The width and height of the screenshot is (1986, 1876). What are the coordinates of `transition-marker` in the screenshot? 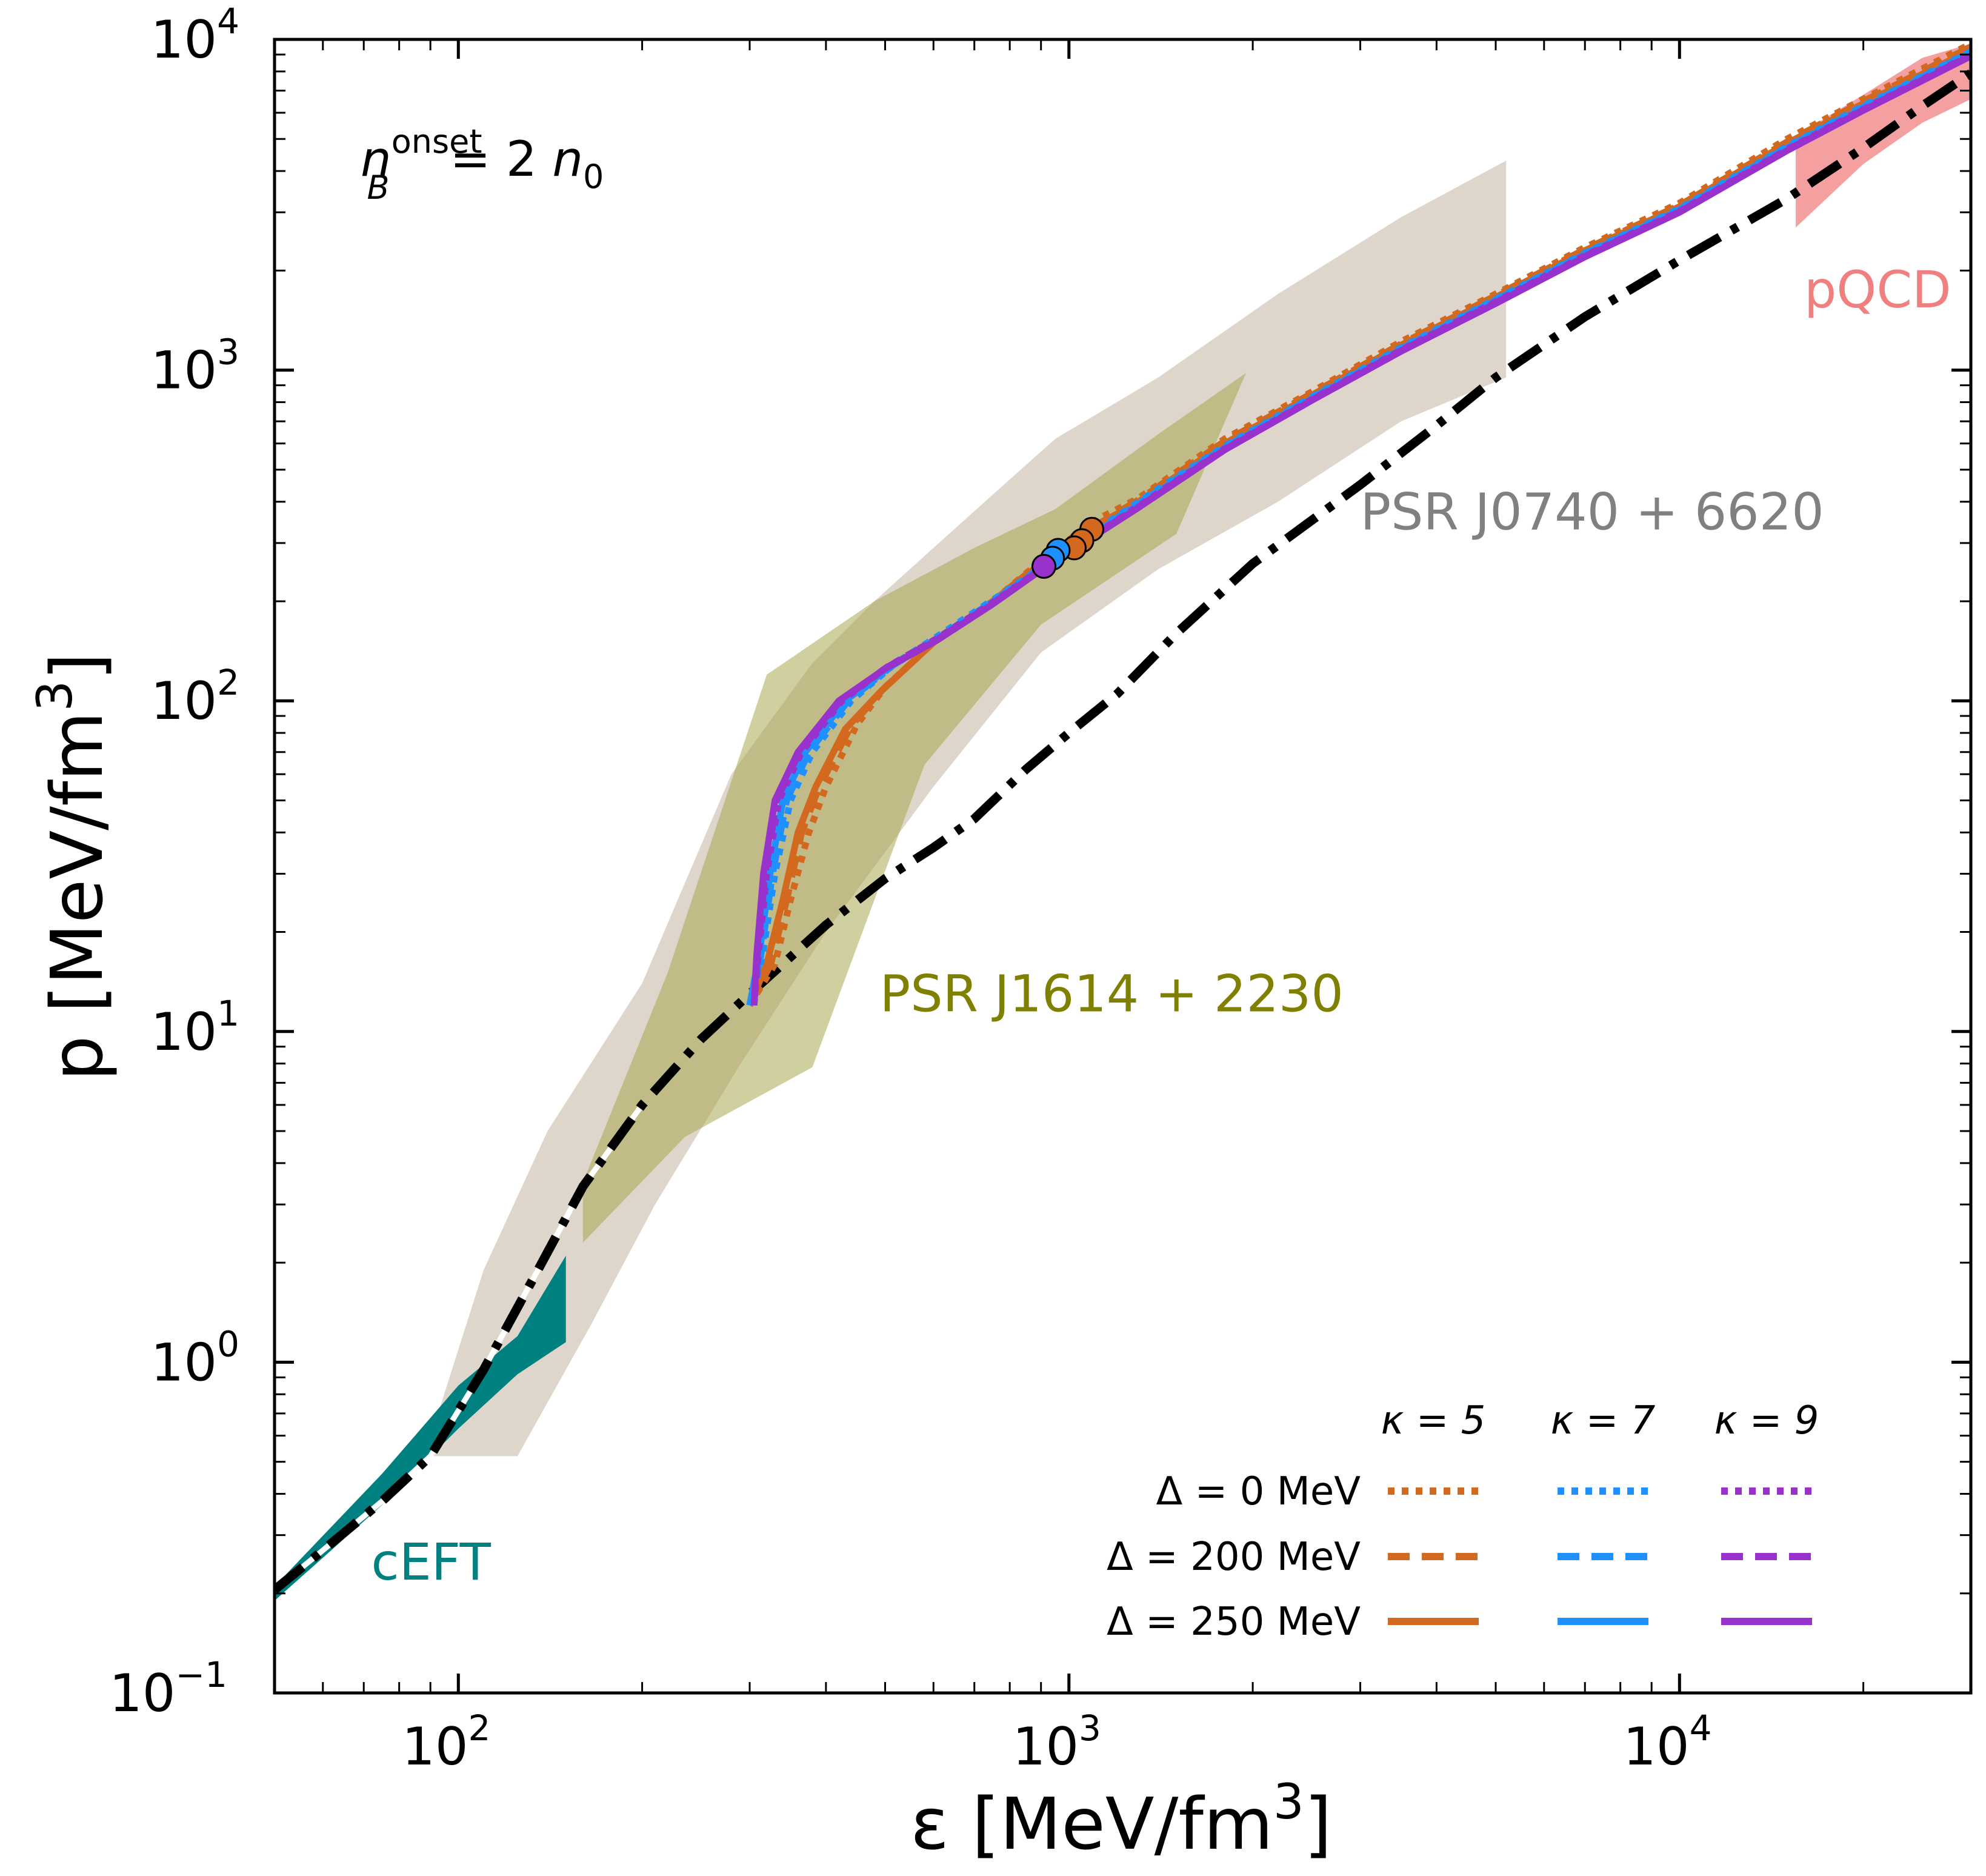 It's located at (1044, 566).